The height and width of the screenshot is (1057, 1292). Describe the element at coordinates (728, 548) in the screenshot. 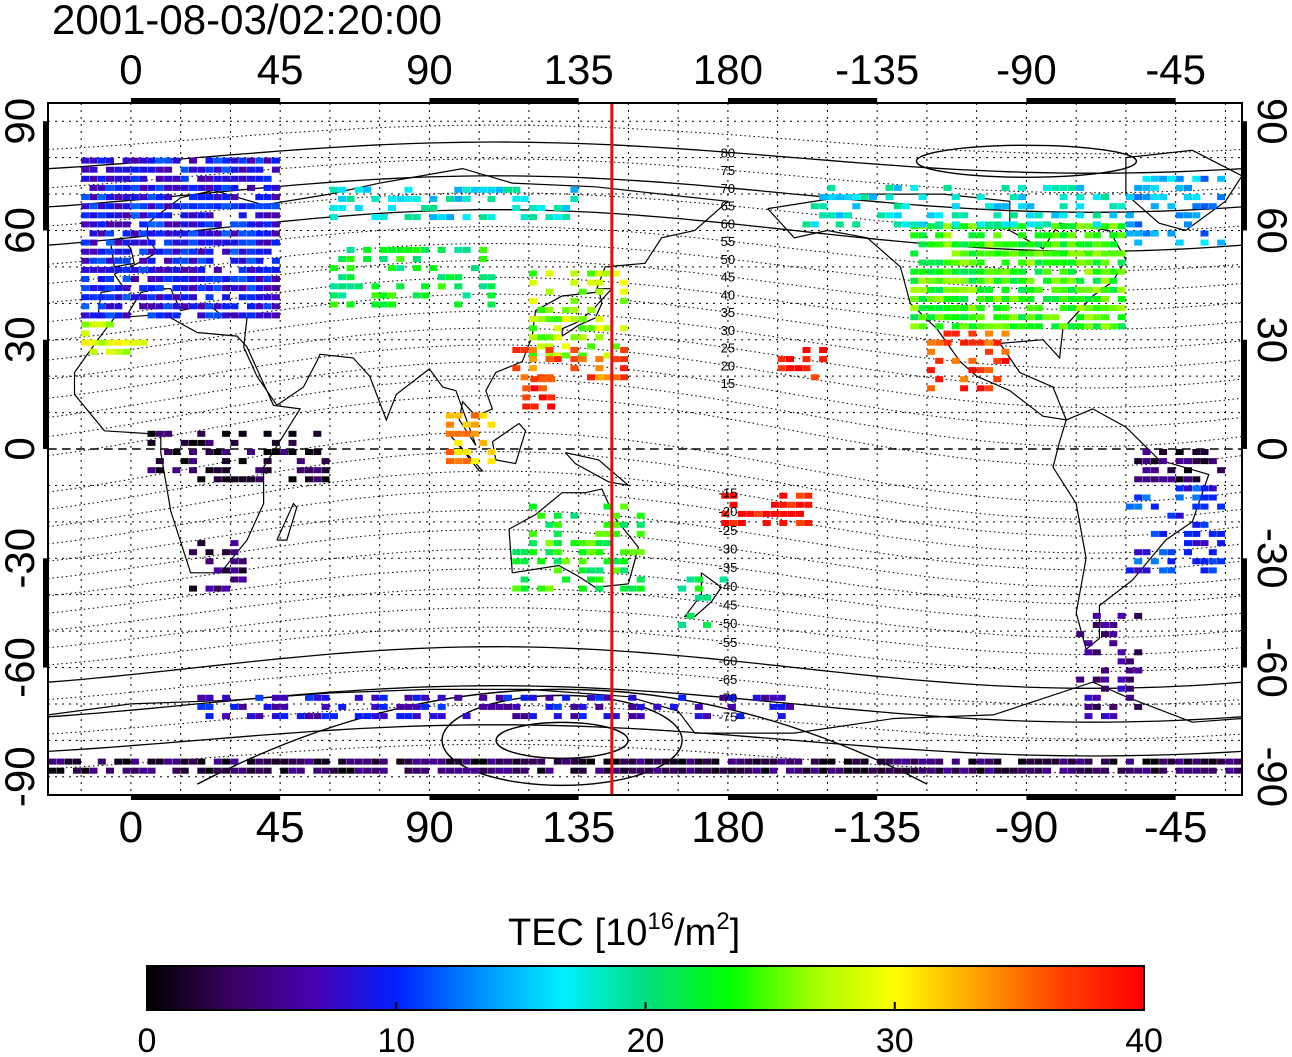

I see `contour-label: -30` at that location.